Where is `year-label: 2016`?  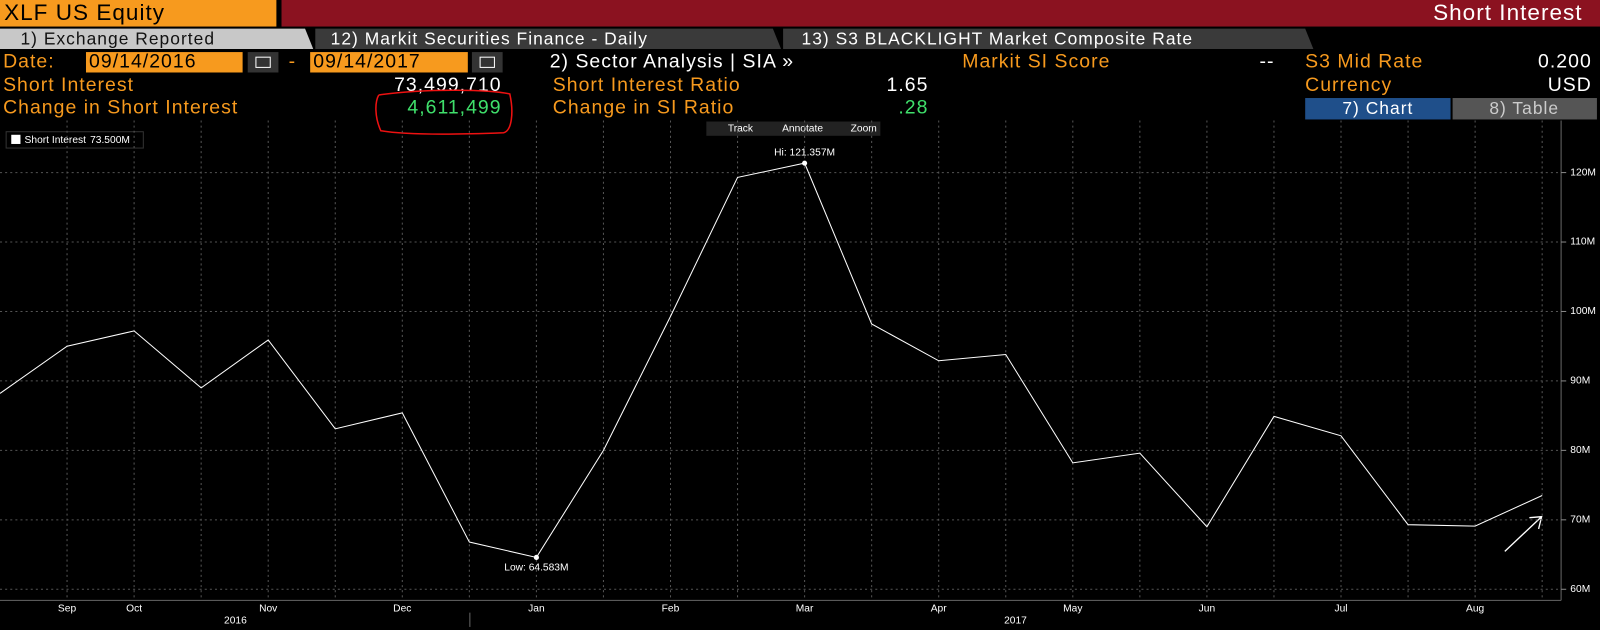 year-label: 2016 is located at coordinates (235, 621).